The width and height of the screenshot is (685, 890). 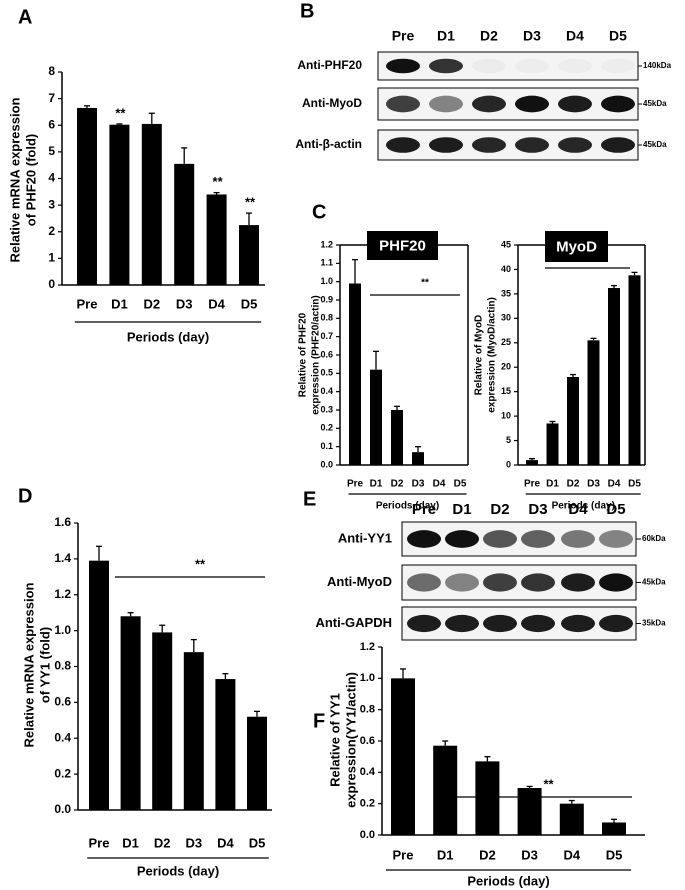 What do you see at coordinates (51, 71) in the screenshot?
I see `y-tick-label: 8` at bounding box center [51, 71].